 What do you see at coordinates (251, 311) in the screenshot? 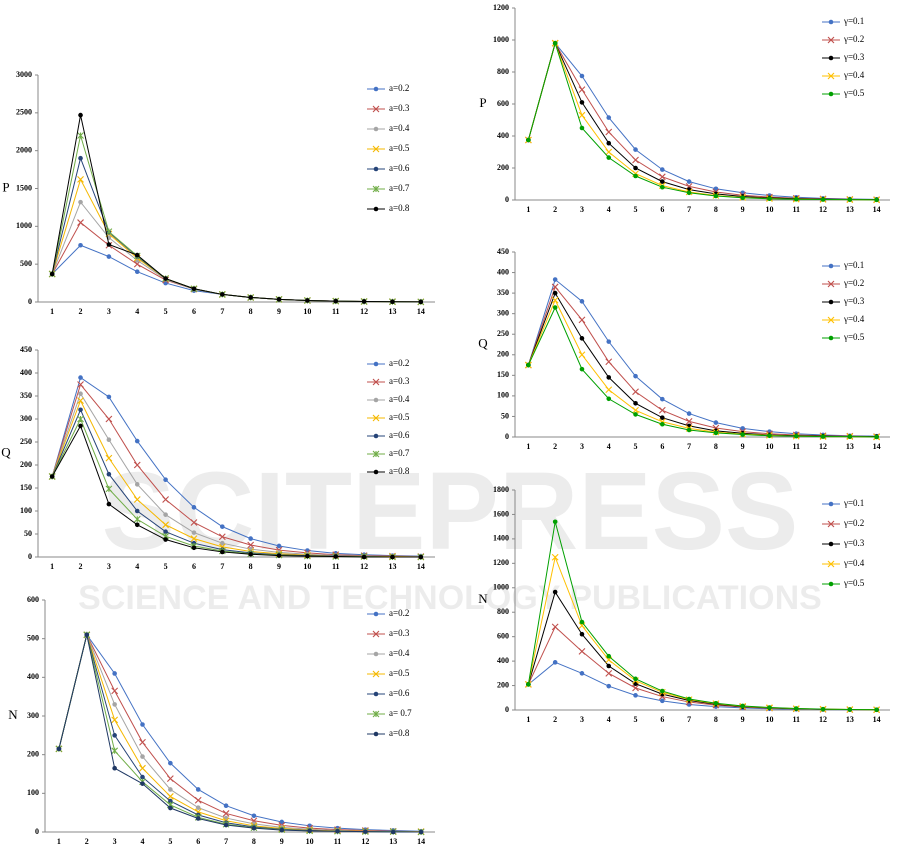
I see `x-tick-label: 8` at bounding box center [251, 311].